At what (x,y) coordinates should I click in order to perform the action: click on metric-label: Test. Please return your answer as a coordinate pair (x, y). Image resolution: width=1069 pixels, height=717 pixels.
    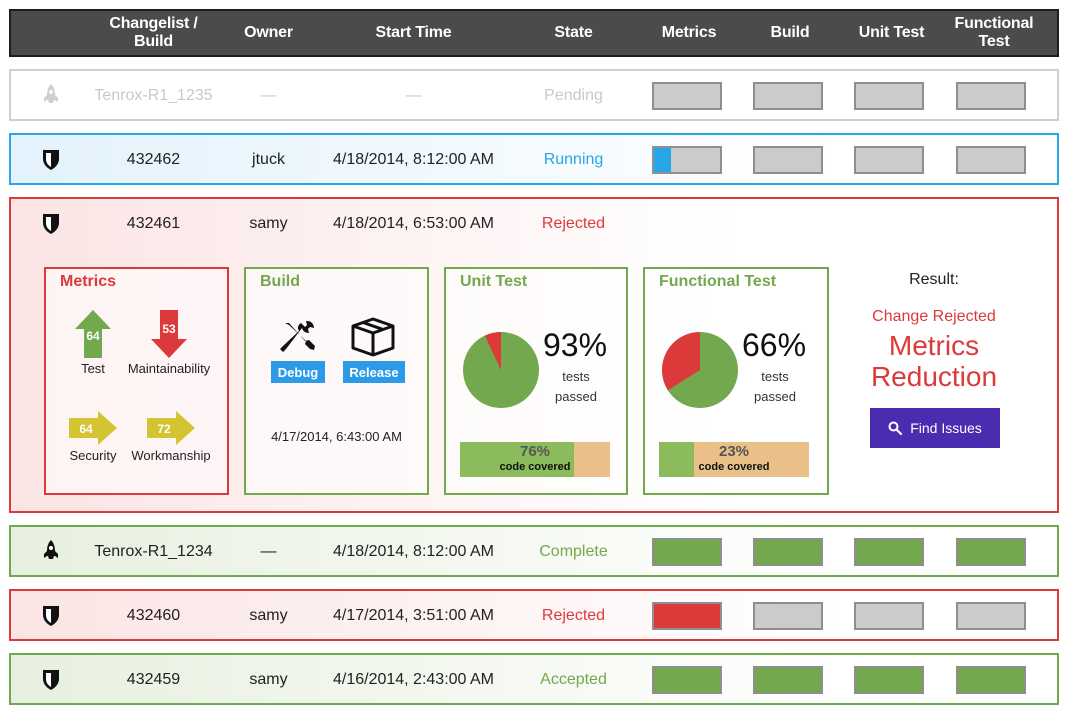
    Looking at the image, I should click on (93, 368).